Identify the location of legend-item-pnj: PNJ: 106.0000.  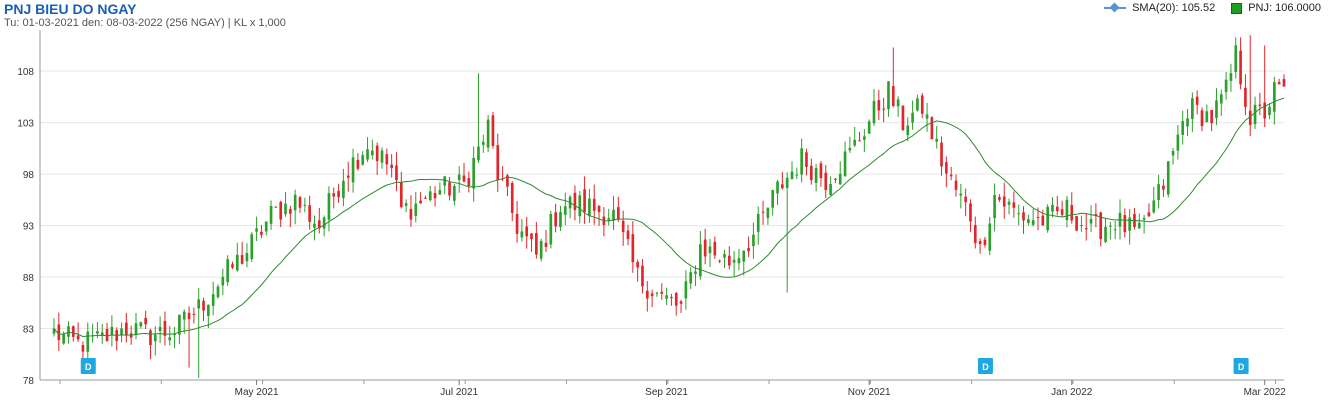
(1276, 8).